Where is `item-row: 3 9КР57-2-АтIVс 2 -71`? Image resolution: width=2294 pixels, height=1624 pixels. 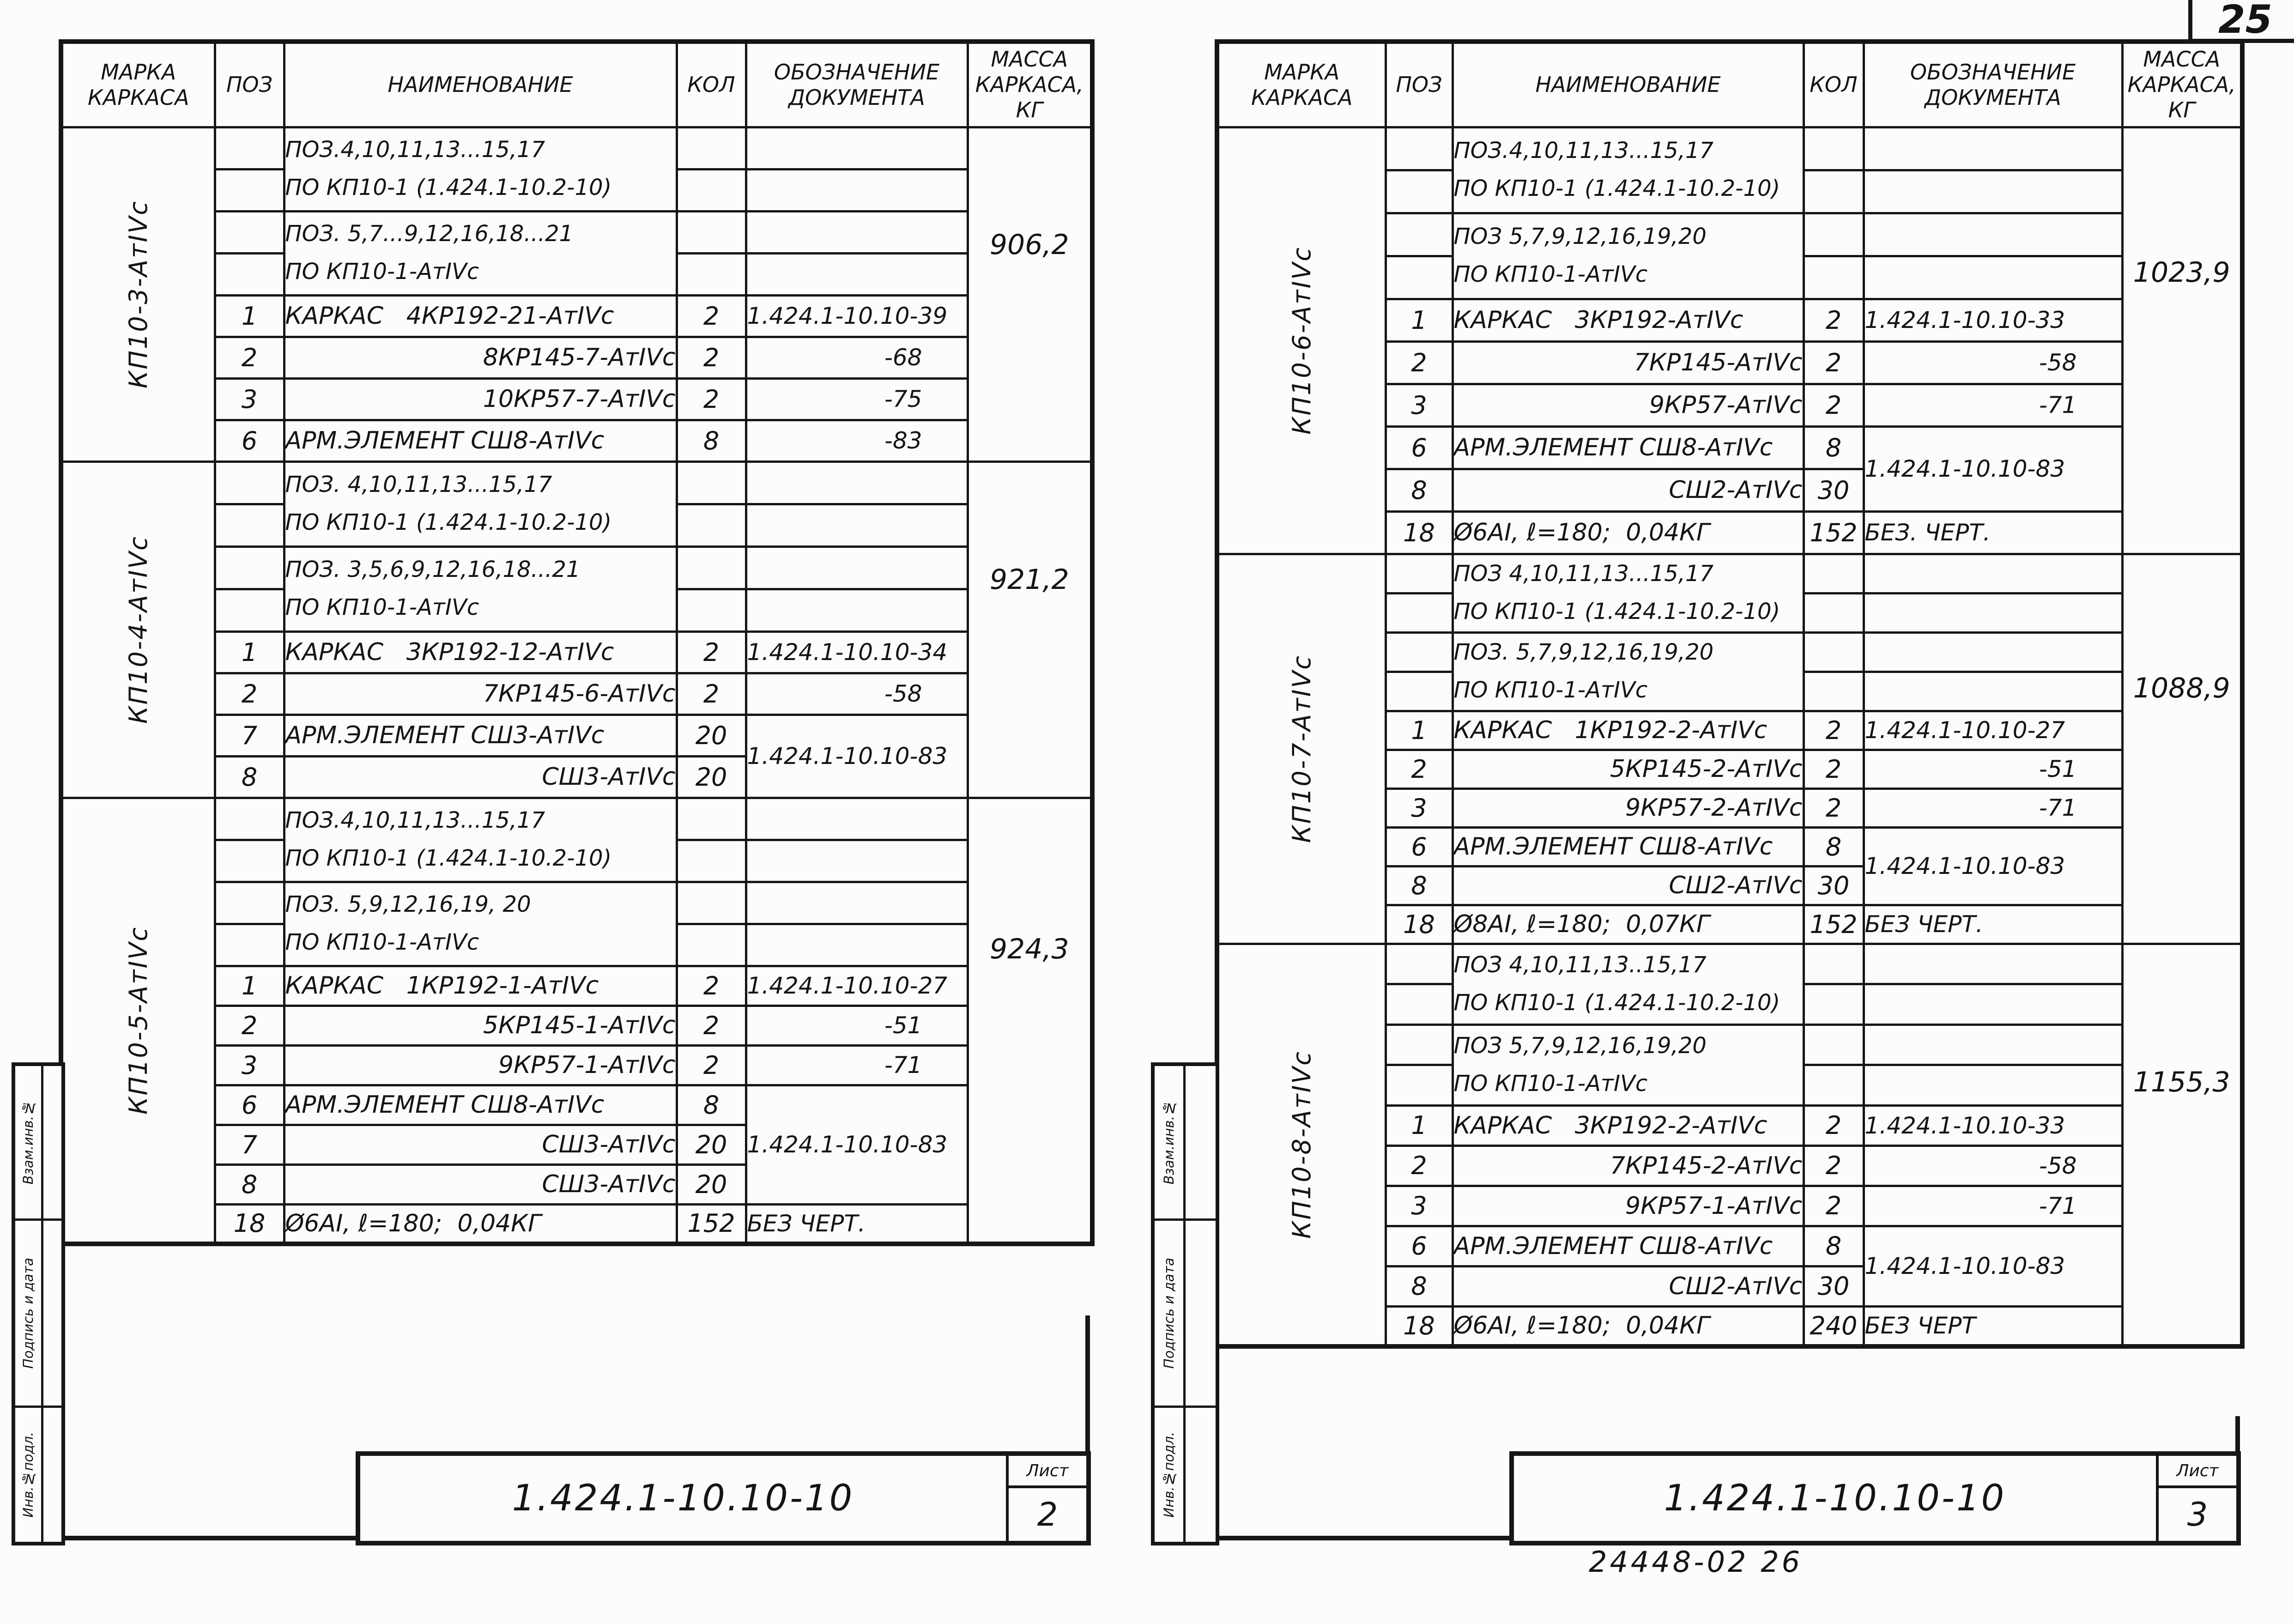 item-row: 3 9КР57-2-АтIVс 2 -71 is located at coordinates (1730, 808).